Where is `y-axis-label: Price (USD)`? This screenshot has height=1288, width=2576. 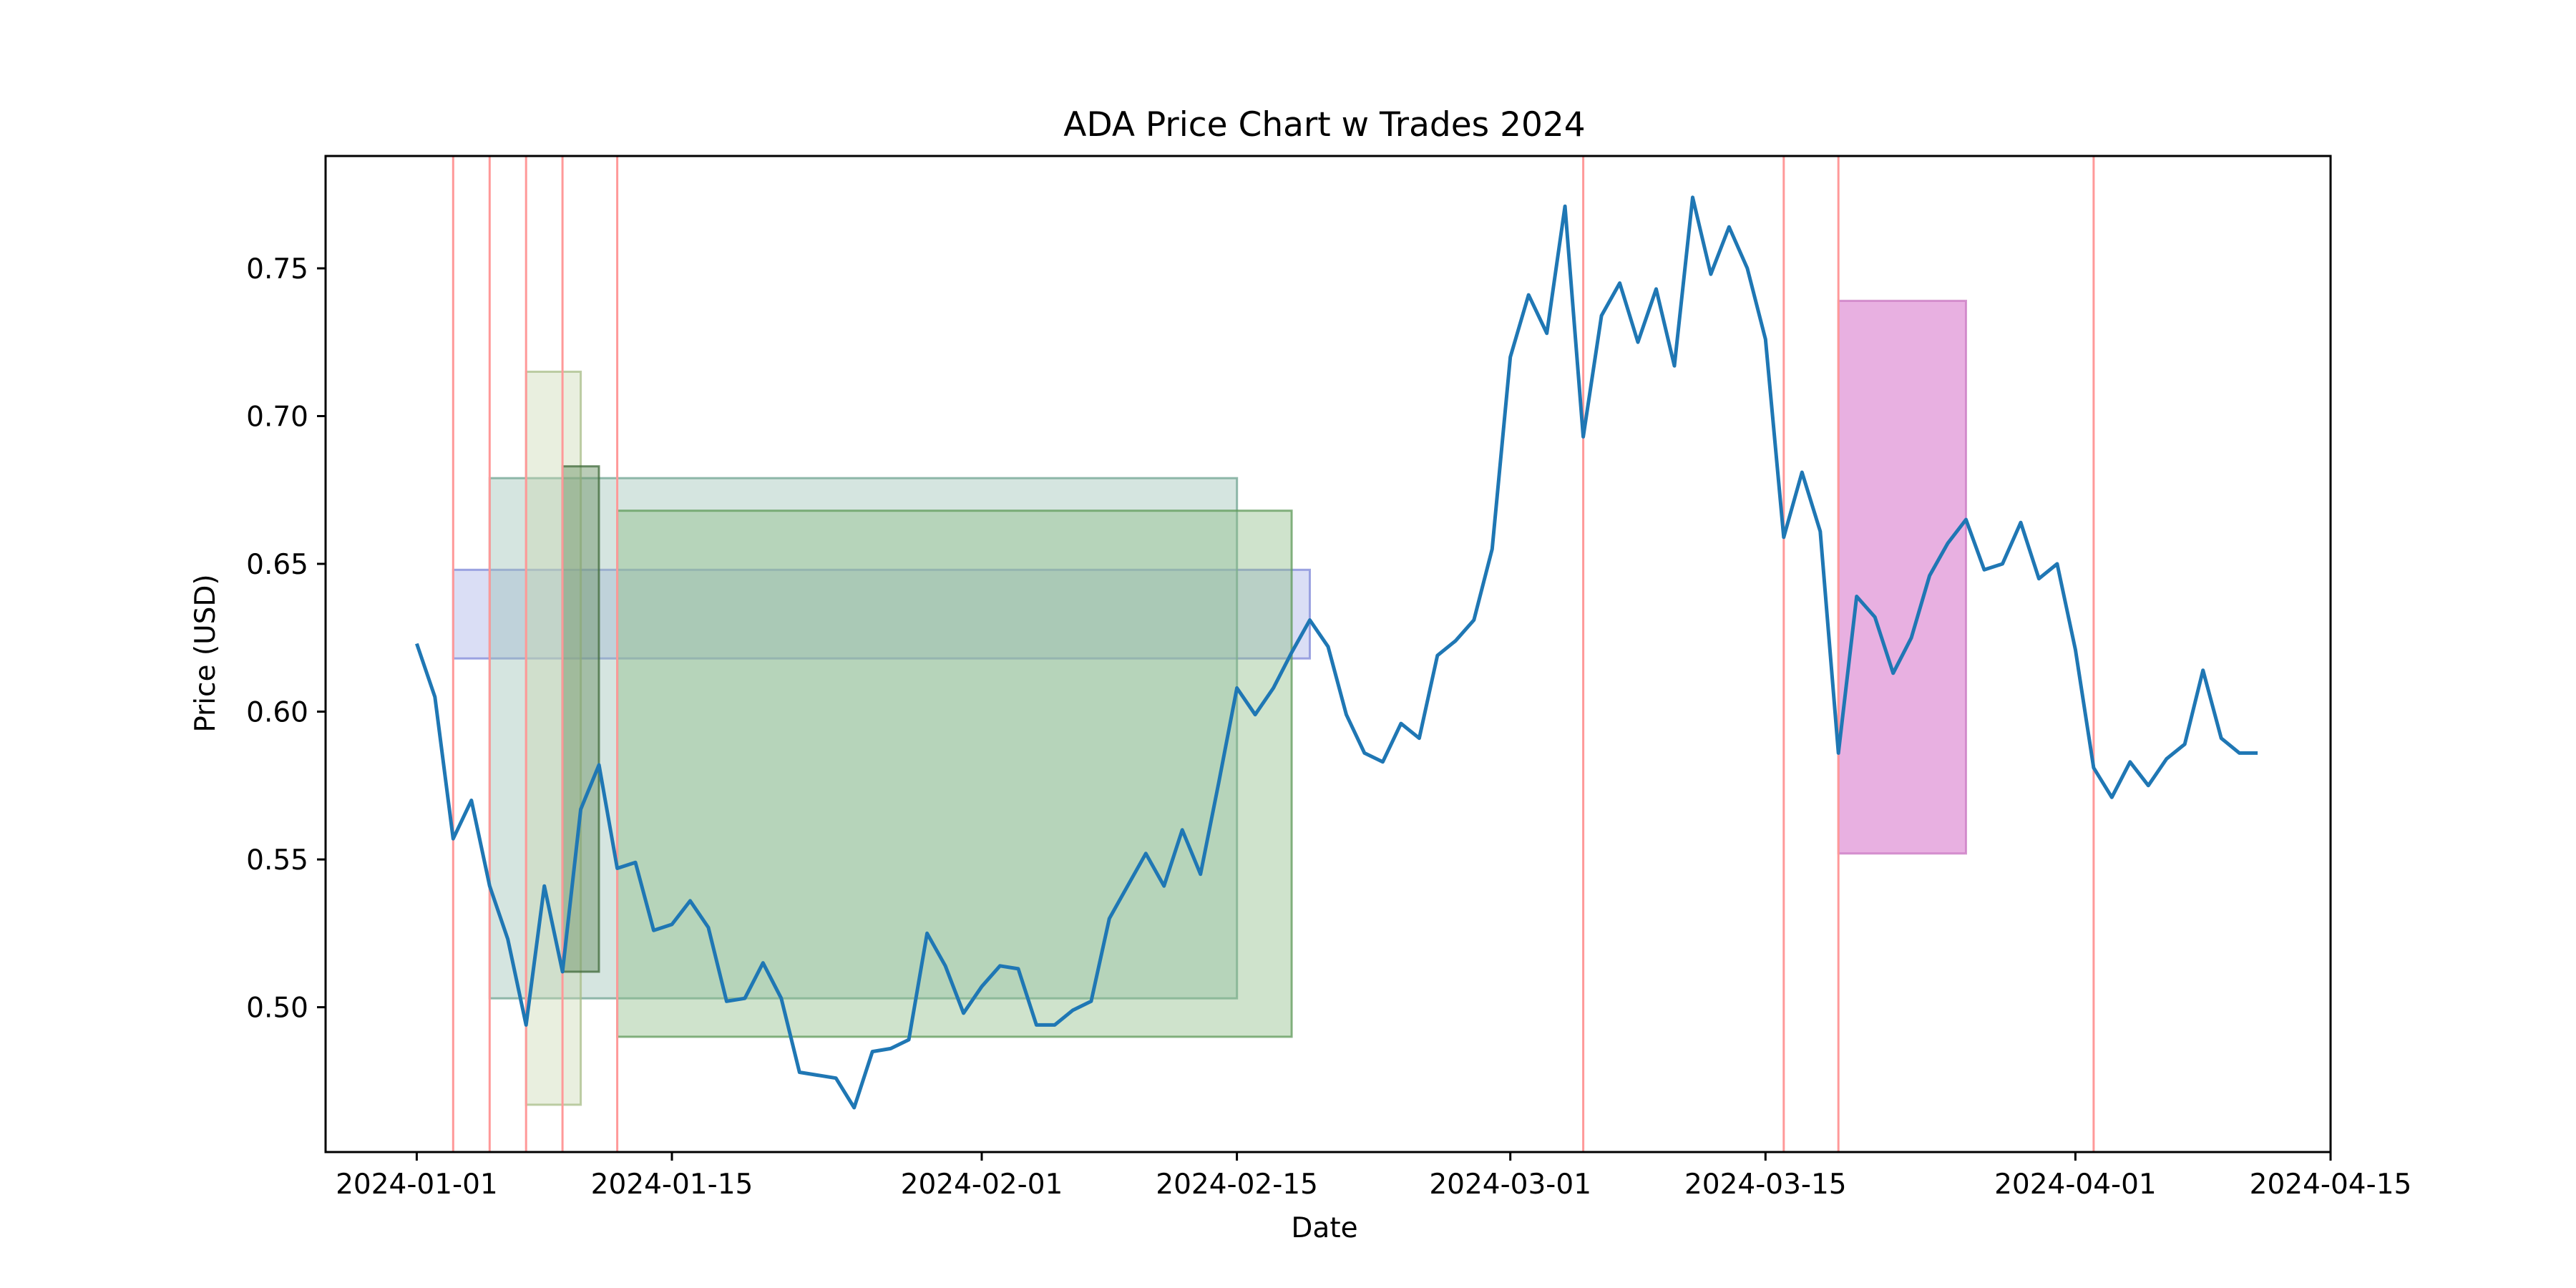
y-axis-label: Price (USD) is located at coordinates (206, 653).